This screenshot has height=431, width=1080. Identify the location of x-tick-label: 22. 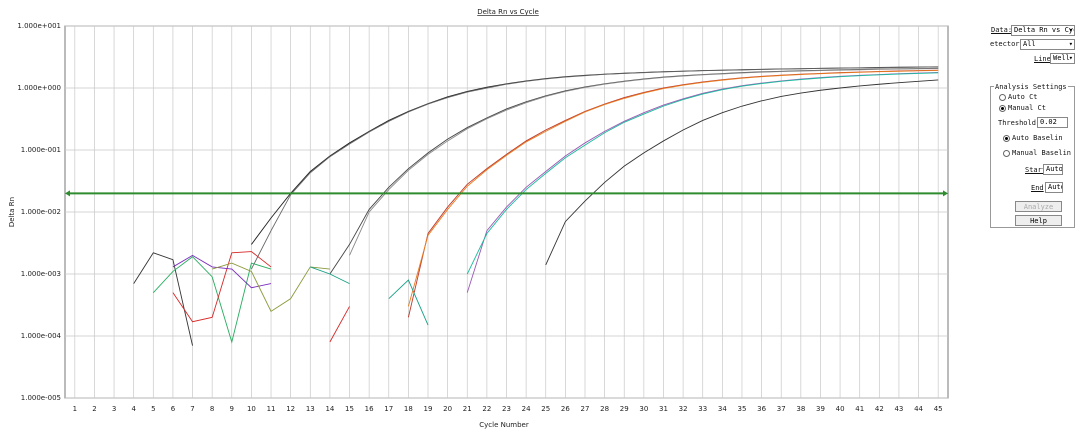
(486, 409).